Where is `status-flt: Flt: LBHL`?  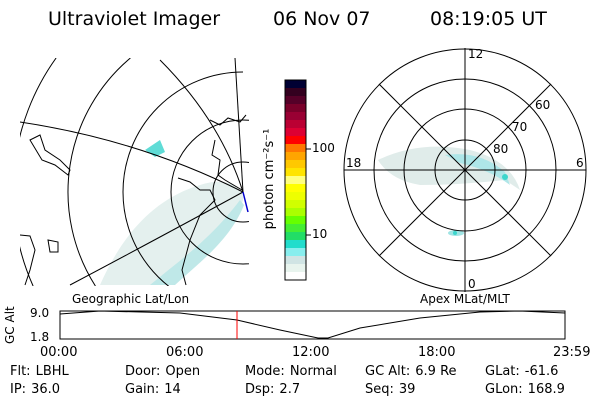 status-flt: Flt: LBHL is located at coordinates (39, 372).